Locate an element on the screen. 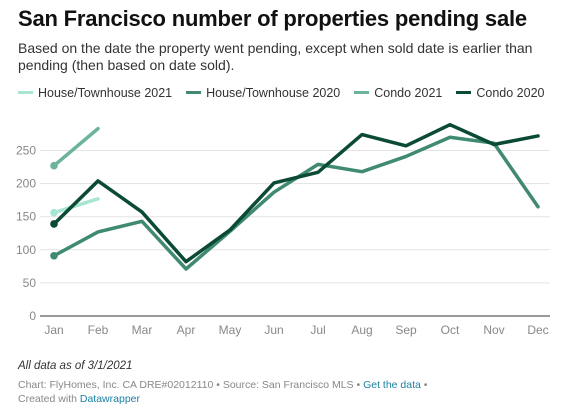 The width and height of the screenshot is (571, 409). x-tick-label: Sep is located at coordinates (406, 330).